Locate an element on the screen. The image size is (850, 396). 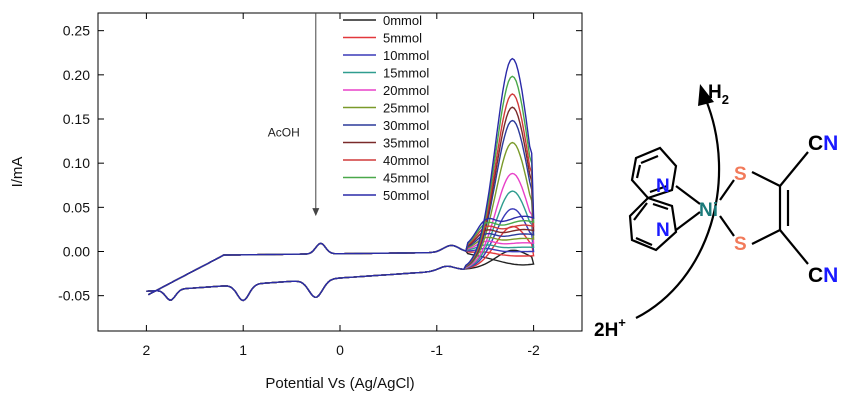
legend-label: 10mmol is located at coordinates (406, 55).